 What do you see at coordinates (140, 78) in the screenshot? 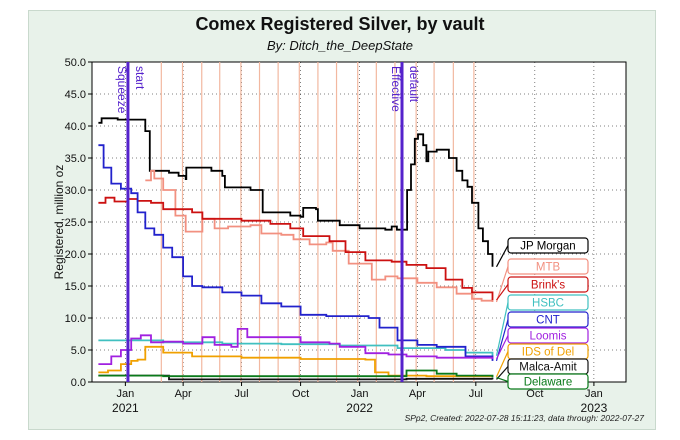
I see `event-label: start` at bounding box center [140, 78].